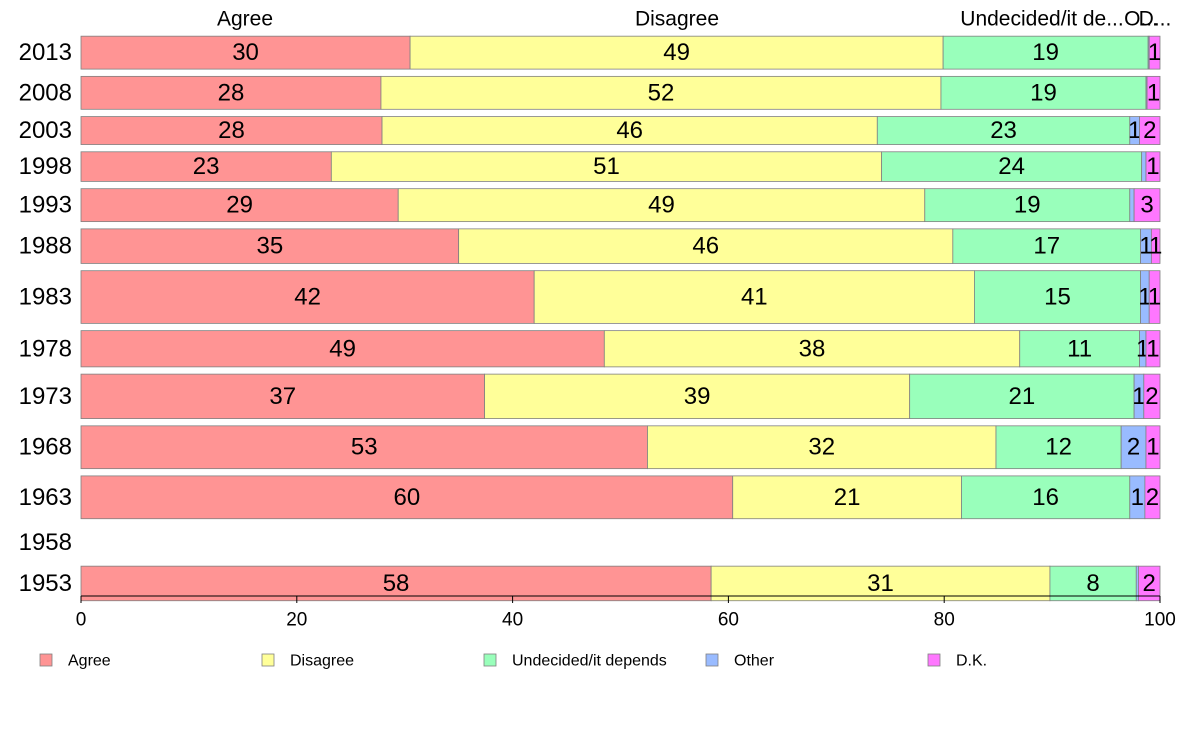  Describe the element at coordinates (1155, 246) in the screenshot. I see `bar-segment-1988-d-k-` at that location.